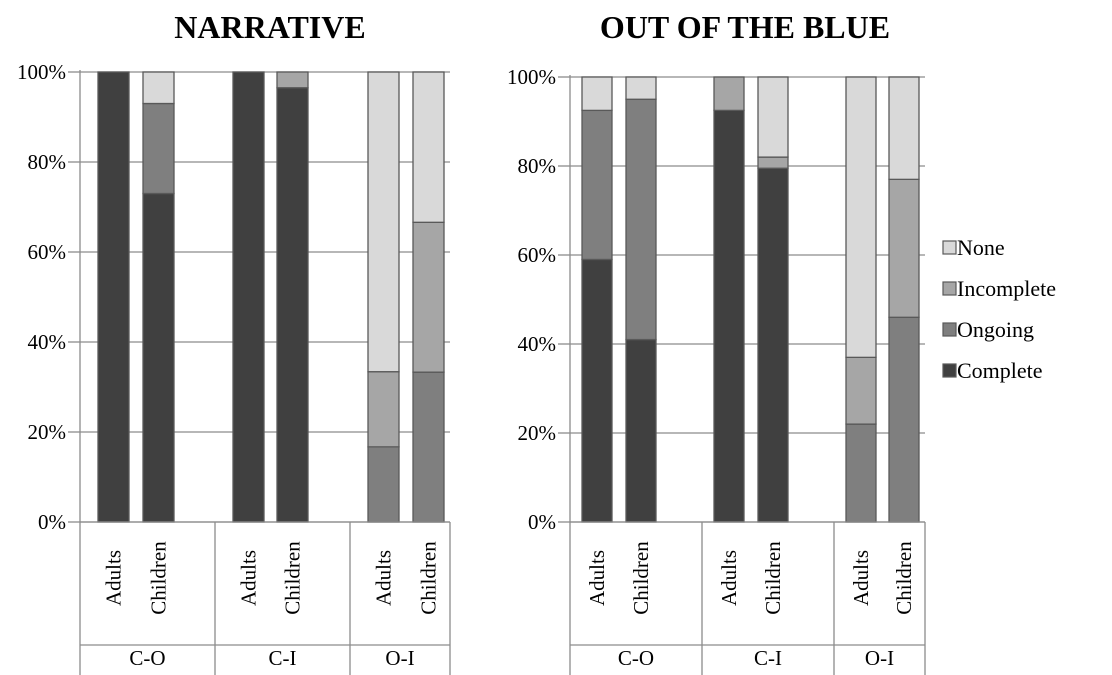  What do you see at coordinates (981, 247) in the screenshot?
I see `legend-label: None` at bounding box center [981, 247].